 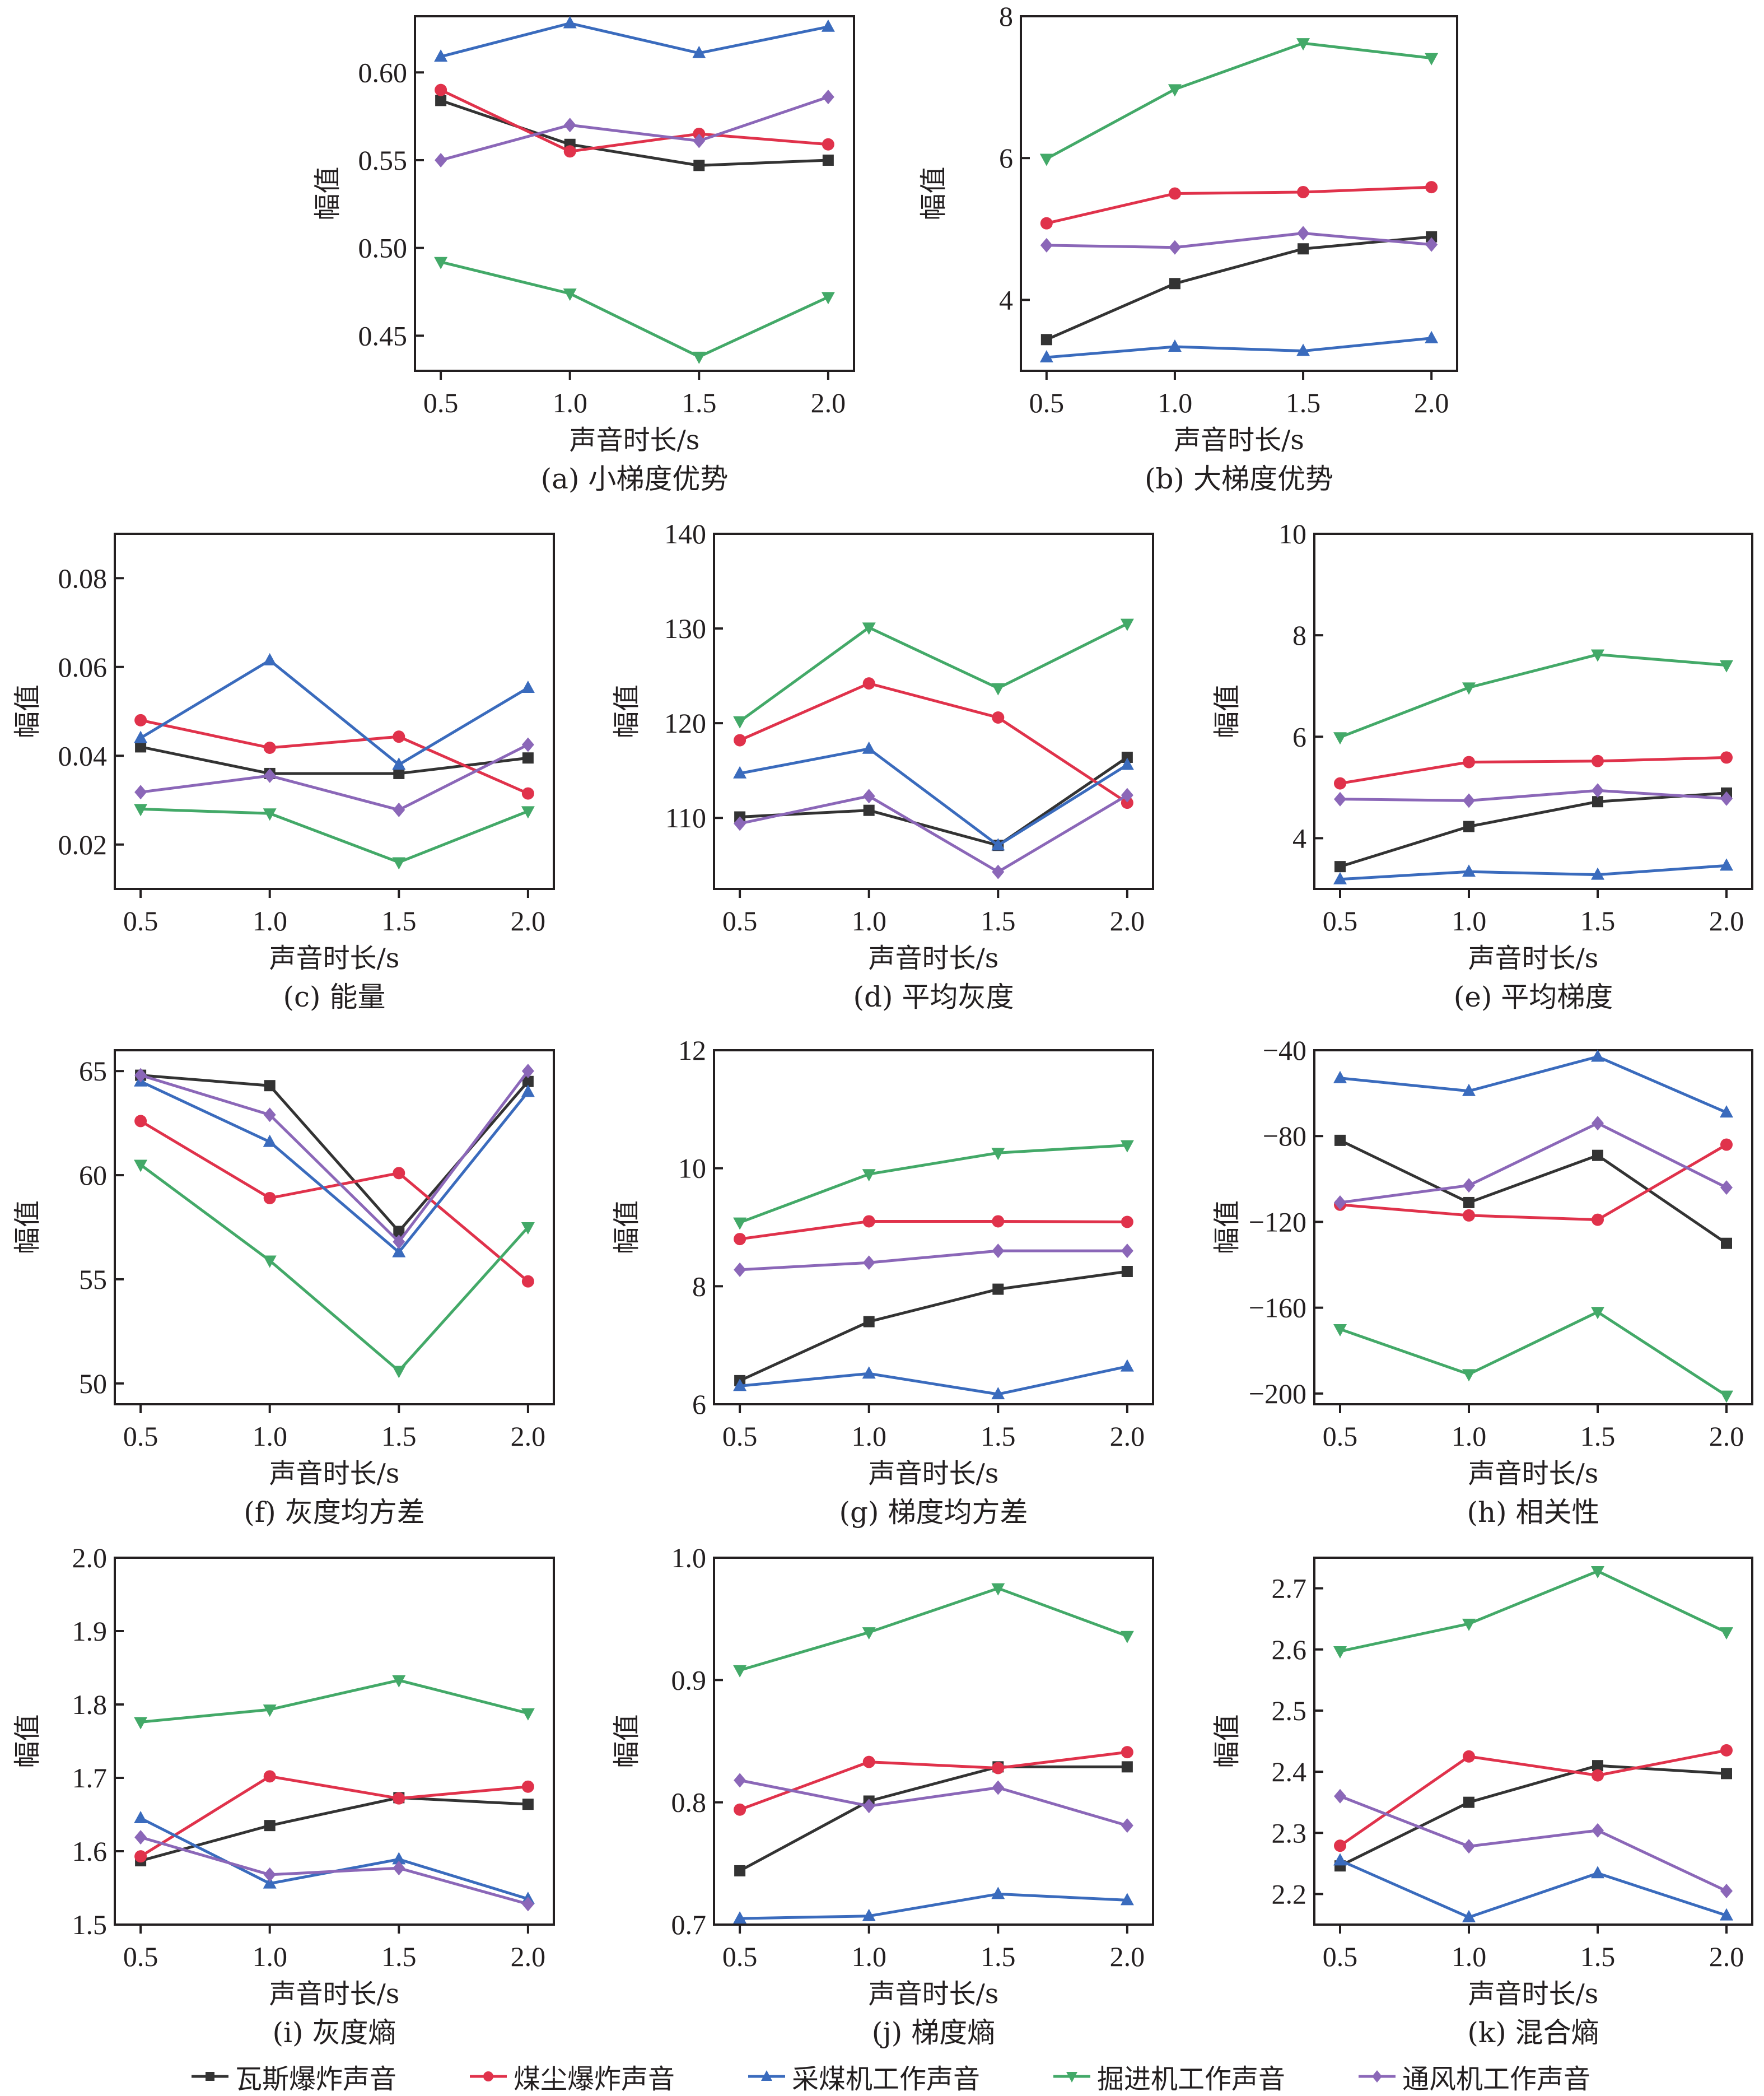 What do you see at coordinates (740, 1436) in the screenshot?
I see `x-tick-label: 0.5` at bounding box center [740, 1436].